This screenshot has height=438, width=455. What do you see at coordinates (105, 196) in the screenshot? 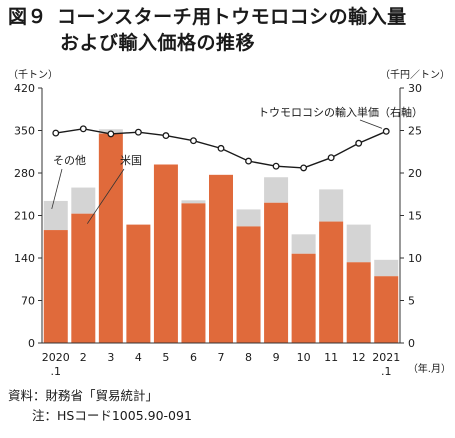
I see `us-series-leader` at bounding box center [105, 196].